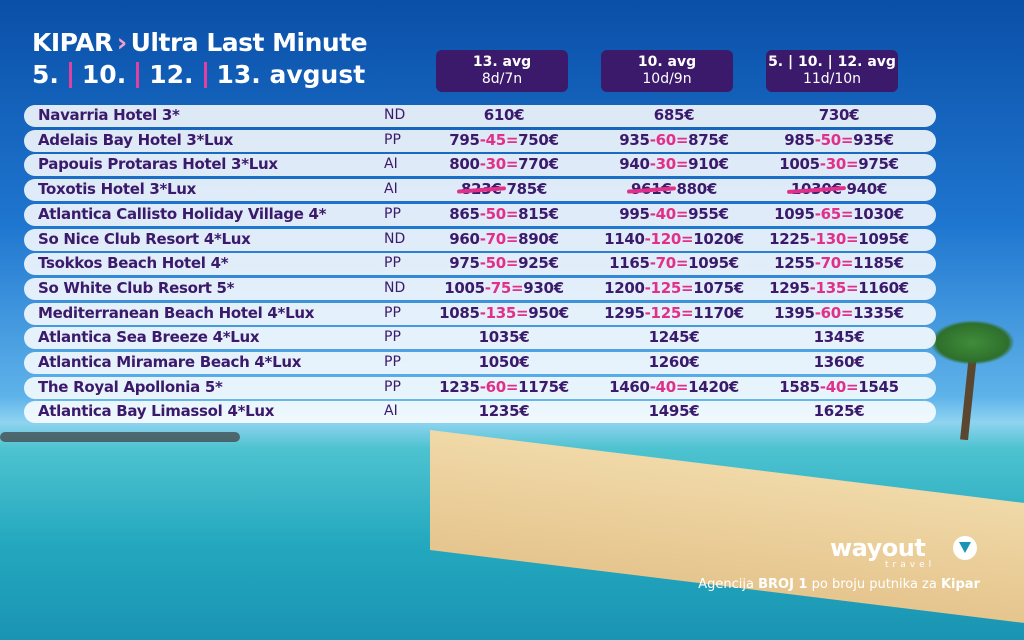 This screenshot has width=1024, height=640. Describe the element at coordinates (816, 189) in the screenshot. I see `old-price-strikethrough: 1030€` at that location.